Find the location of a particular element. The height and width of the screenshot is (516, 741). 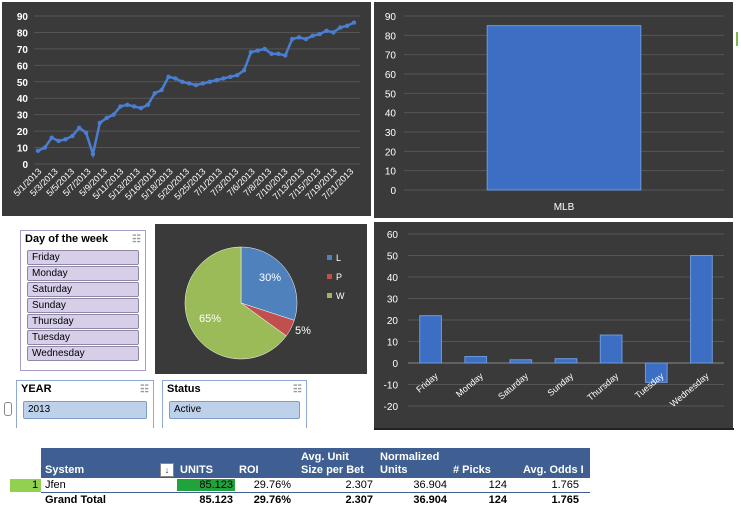

status-slicer: Status ☷ Active is located at coordinates (234, 404).